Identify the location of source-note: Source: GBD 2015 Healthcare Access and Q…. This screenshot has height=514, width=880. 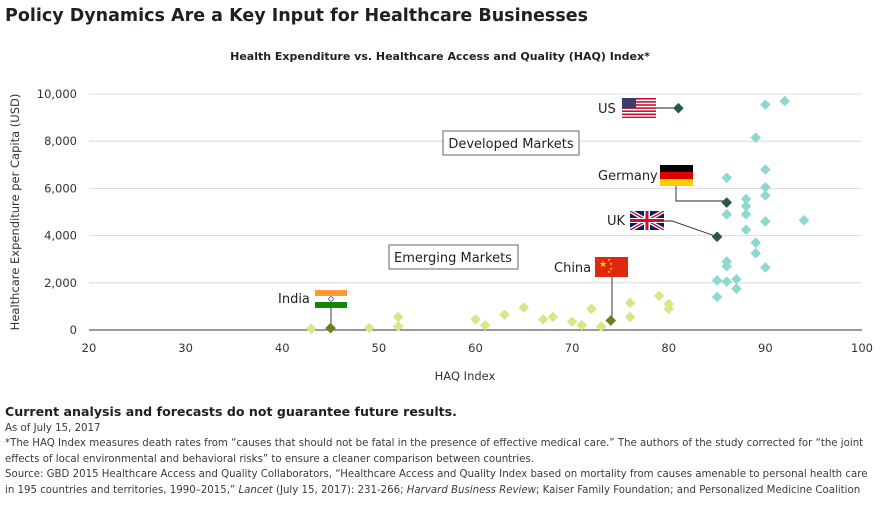
(436, 482).